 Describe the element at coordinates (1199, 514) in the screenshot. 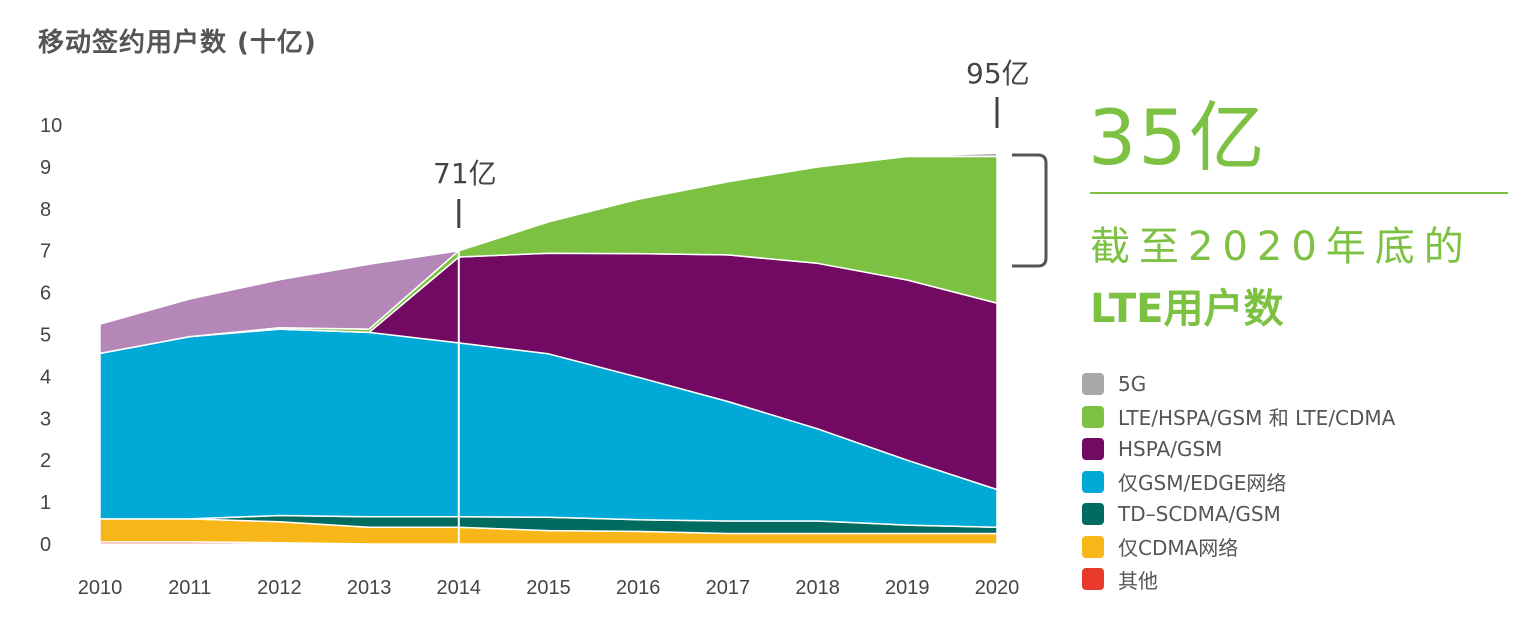

I see `legend-label: TD–SCDMA/GSM` at that location.